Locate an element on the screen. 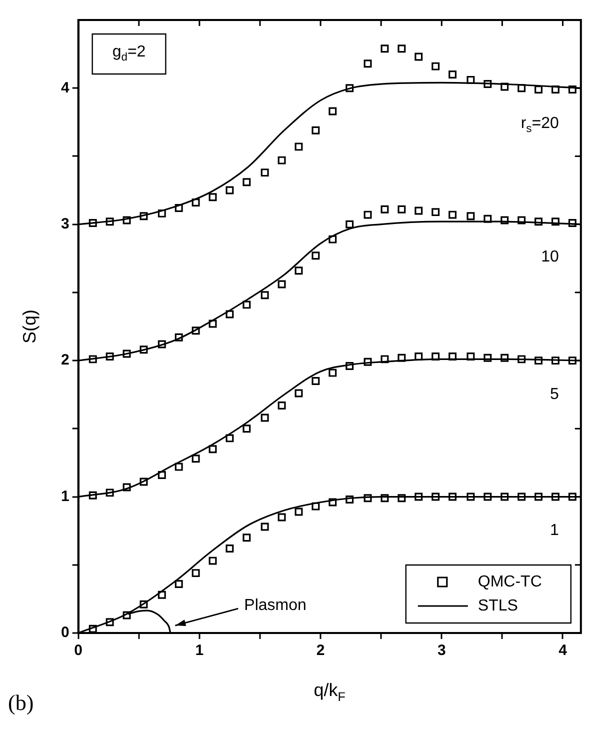  legend-label: STLS is located at coordinates (498, 605).